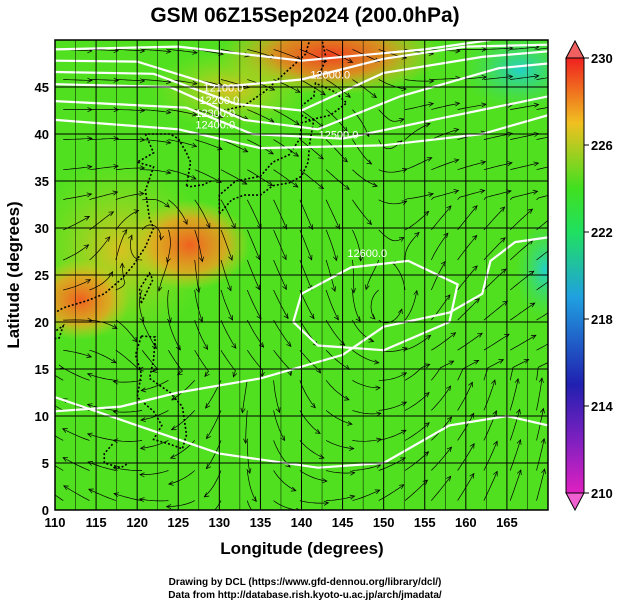 The width and height of the screenshot is (619, 605). Describe the element at coordinates (224, 89) in the screenshot. I see `contour-label: 12100.0` at that location.